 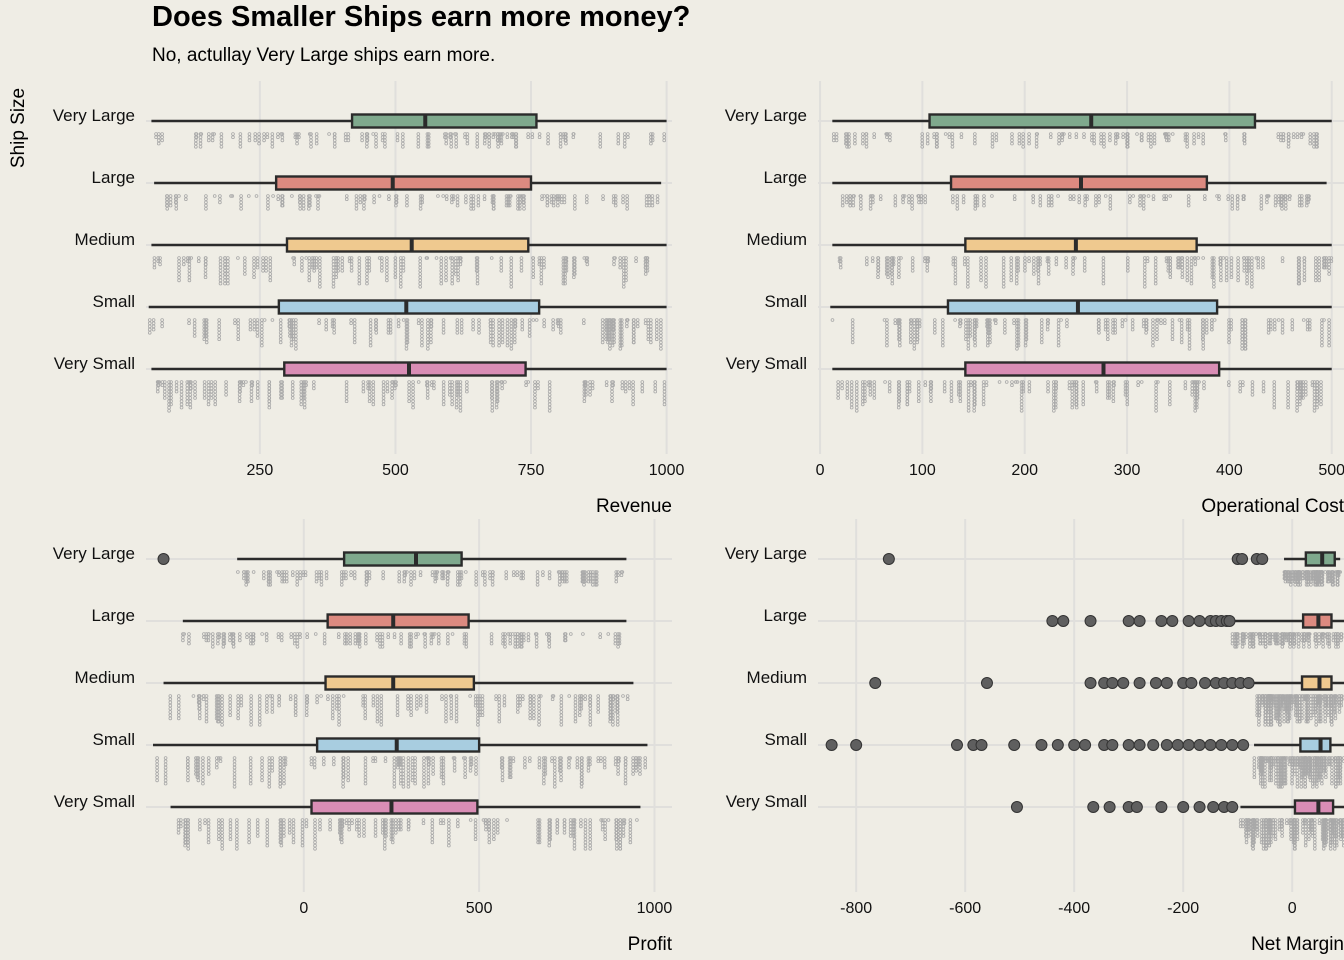 What do you see at coordinates (1024, 470) in the screenshot?
I see `x-tick-label: 200` at bounding box center [1024, 470].